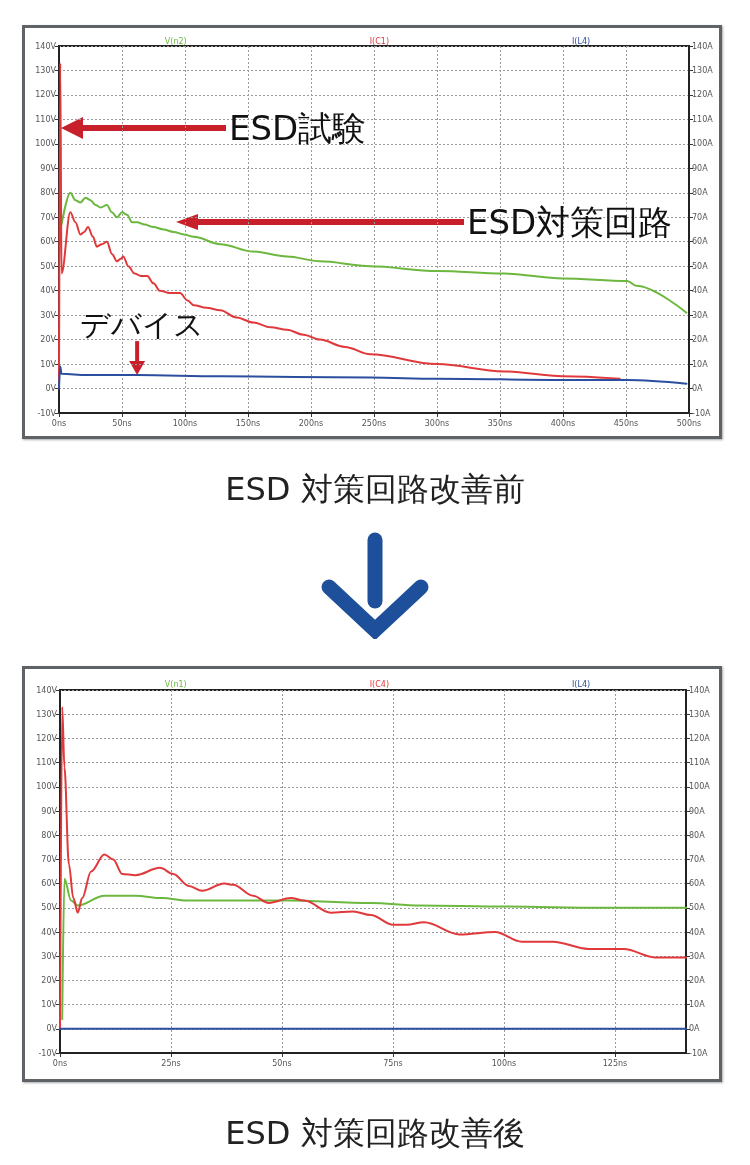 This screenshot has width=750, height=1165. Describe the element at coordinates (248, 423) in the screenshot. I see `x-tick-label: 150ns` at that location.